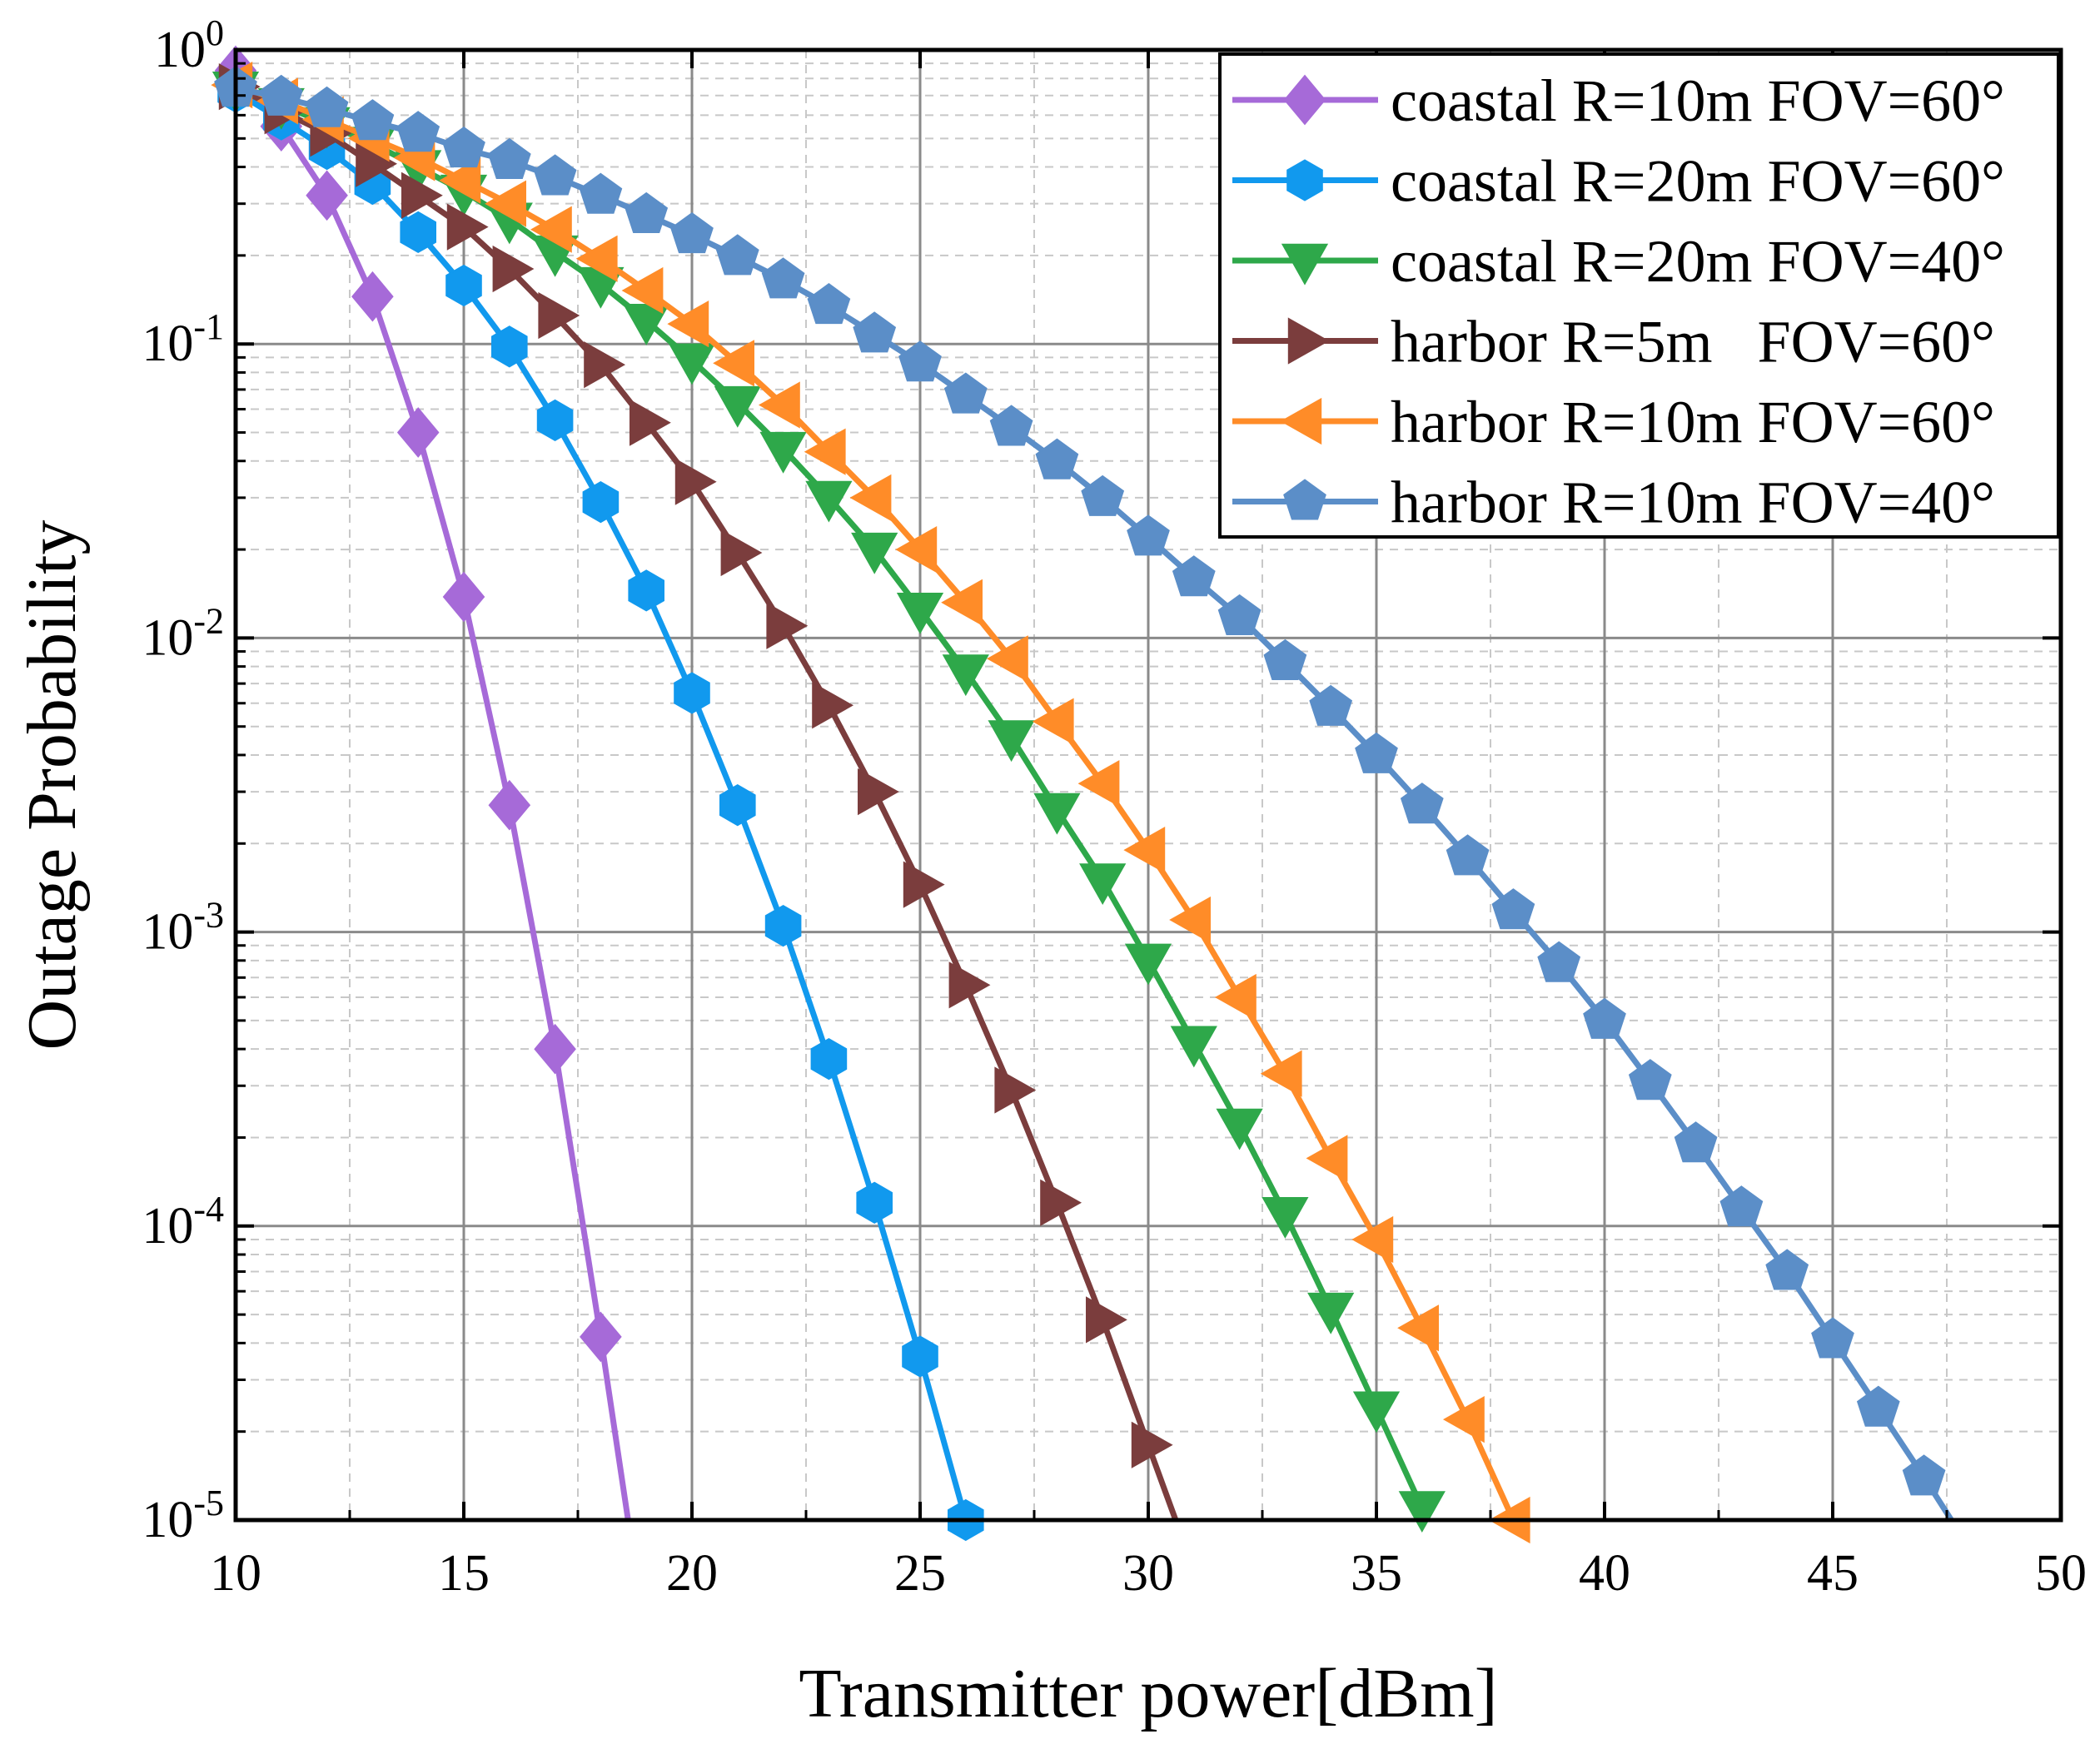 The width and height of the screenshot is (2100, 1739). I want to click on x-tick-label: 30, so click(1148, 1573).